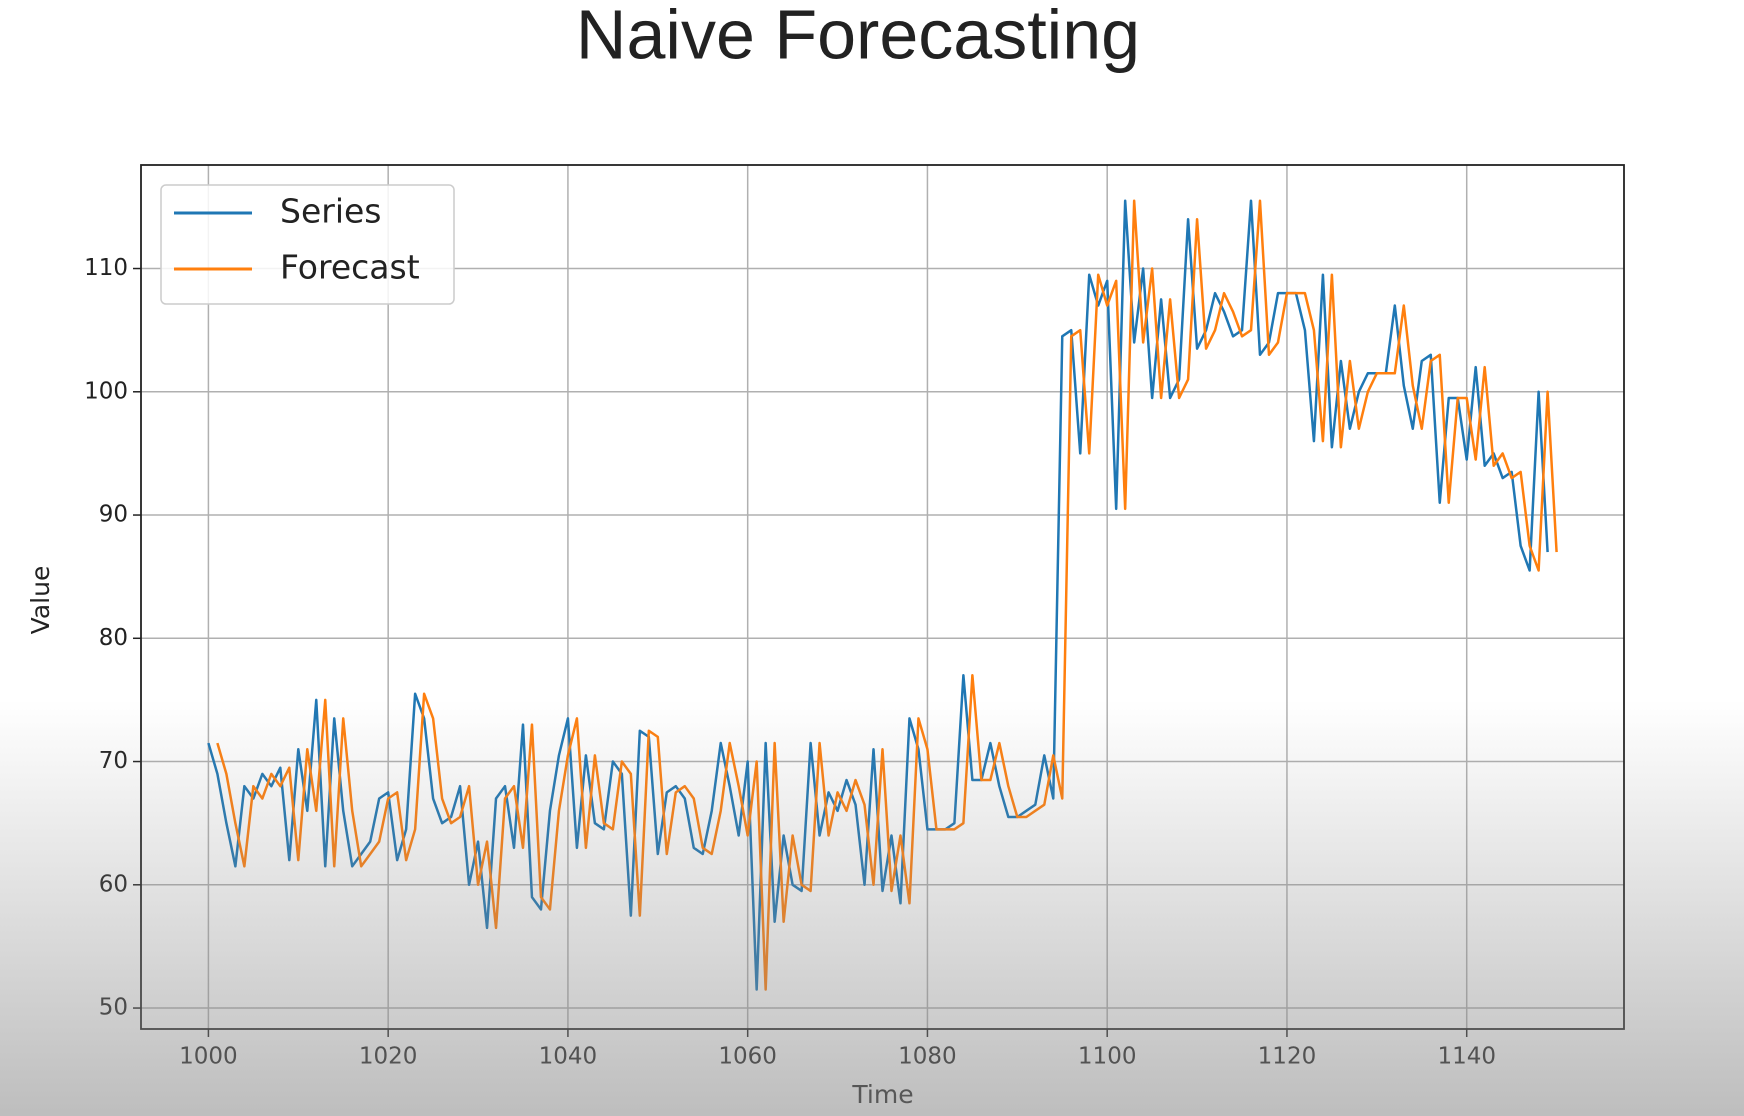 The image size is (1744, 1116). Describe the element at coordinates (106, 268) in the screenshot. I see `y-tick-label: 110` at that location.